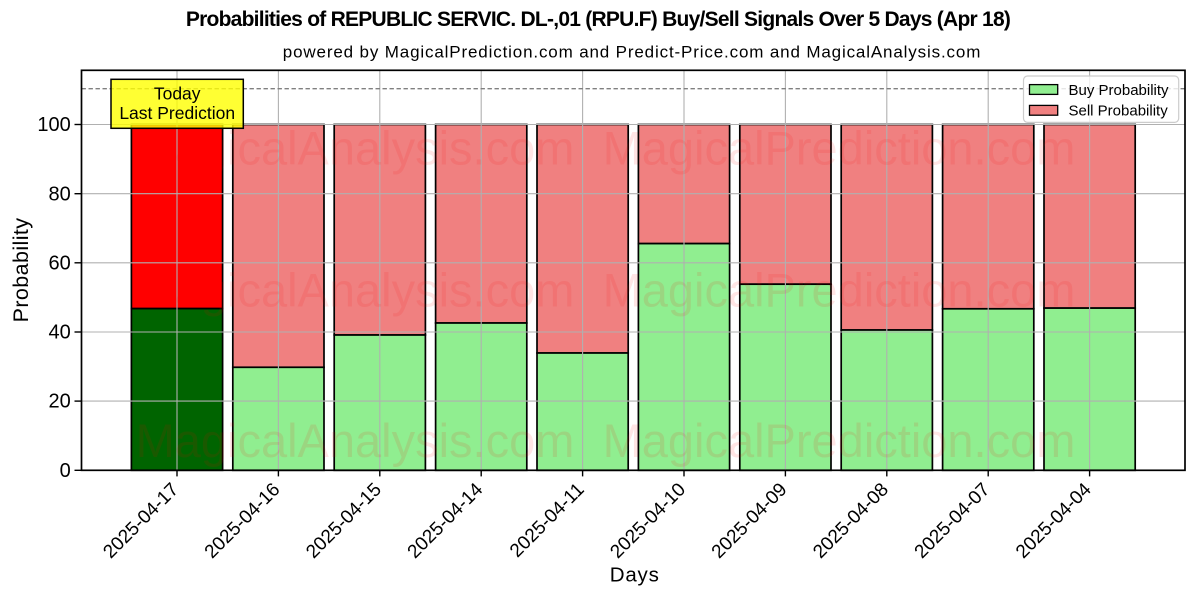 The height and width of the screenshot is (600, 1200). I want to click on svg-text: Today, so click(177, 93).